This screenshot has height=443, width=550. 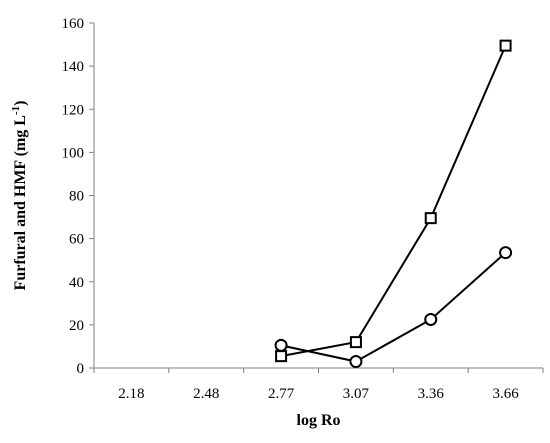 What do you see at coordinates (76, 240) in the screenshot?
I see `y-tick-label: 60` at bounding box center [76, 240].